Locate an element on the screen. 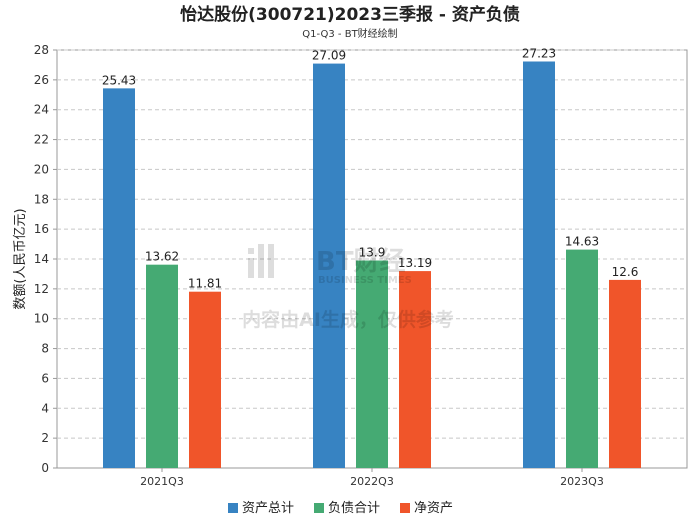  watermark-disclaimer: 内容由AI生成，仅供参考 is located at coordinates (348, 319).